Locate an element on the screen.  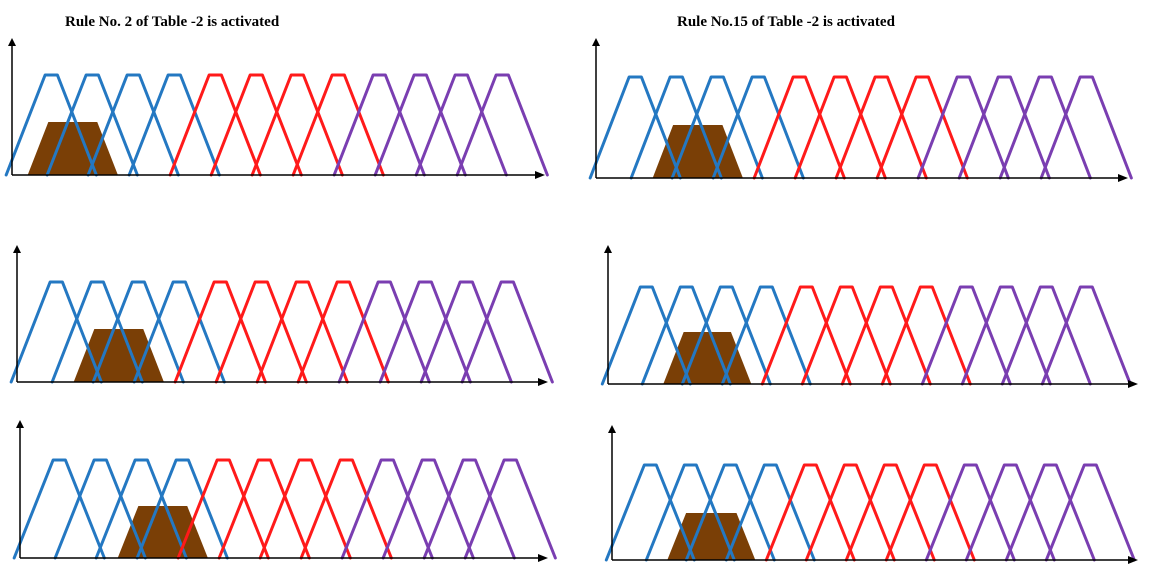
heading-right: Rule No.15 of Table -2 is activated is located at coordinates (786, 22).